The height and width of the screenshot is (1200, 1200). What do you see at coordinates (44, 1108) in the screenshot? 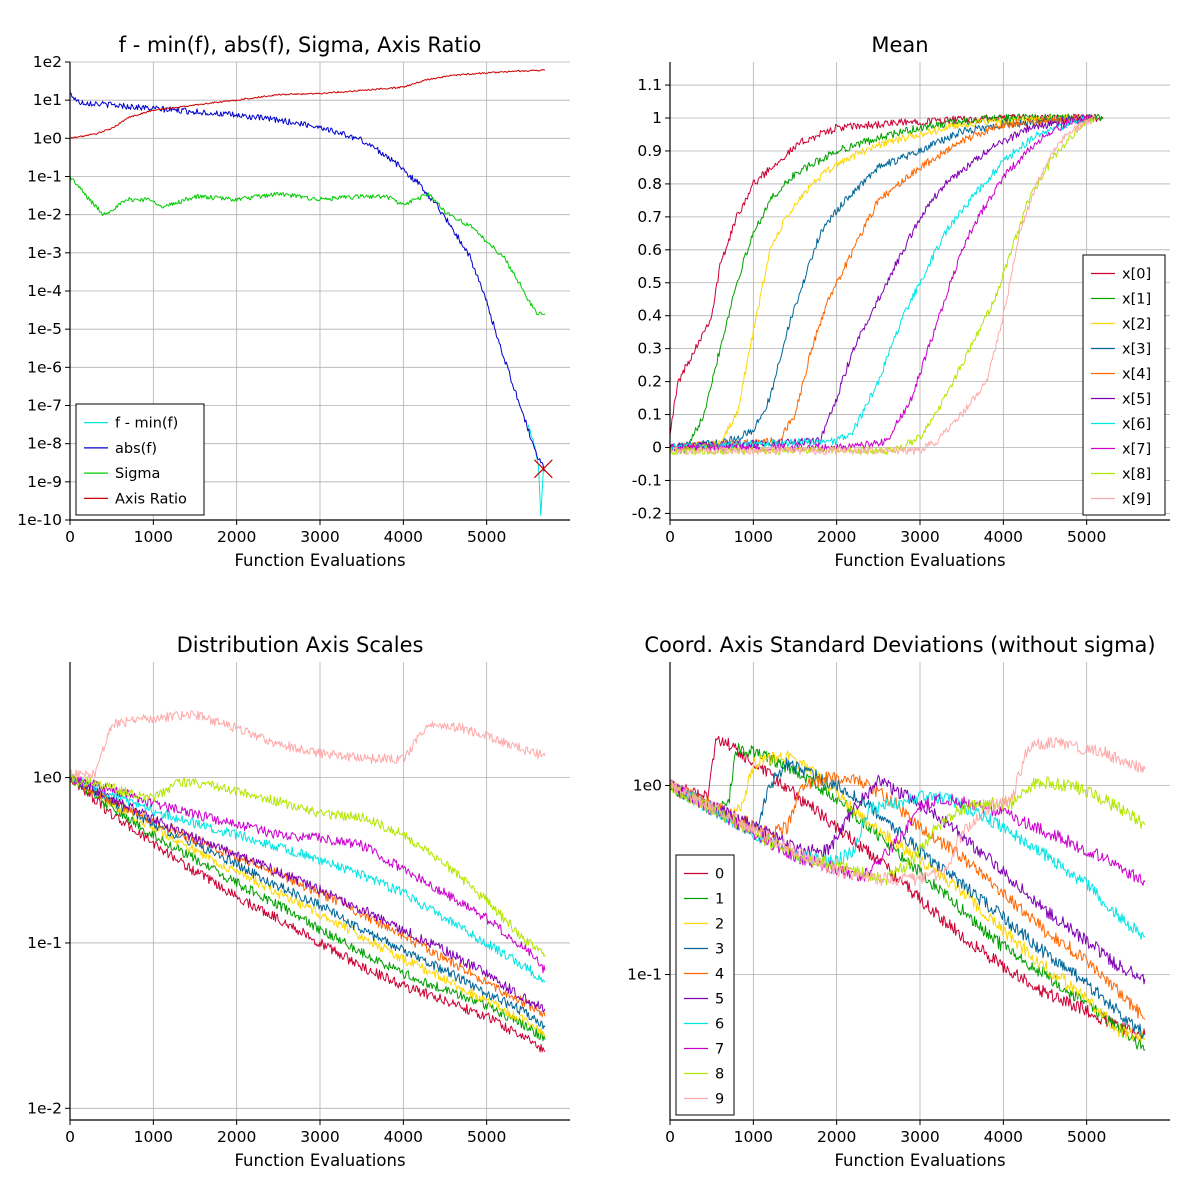
I see `y-tick-label: 1e-2` at bounding box center [44, 1108].